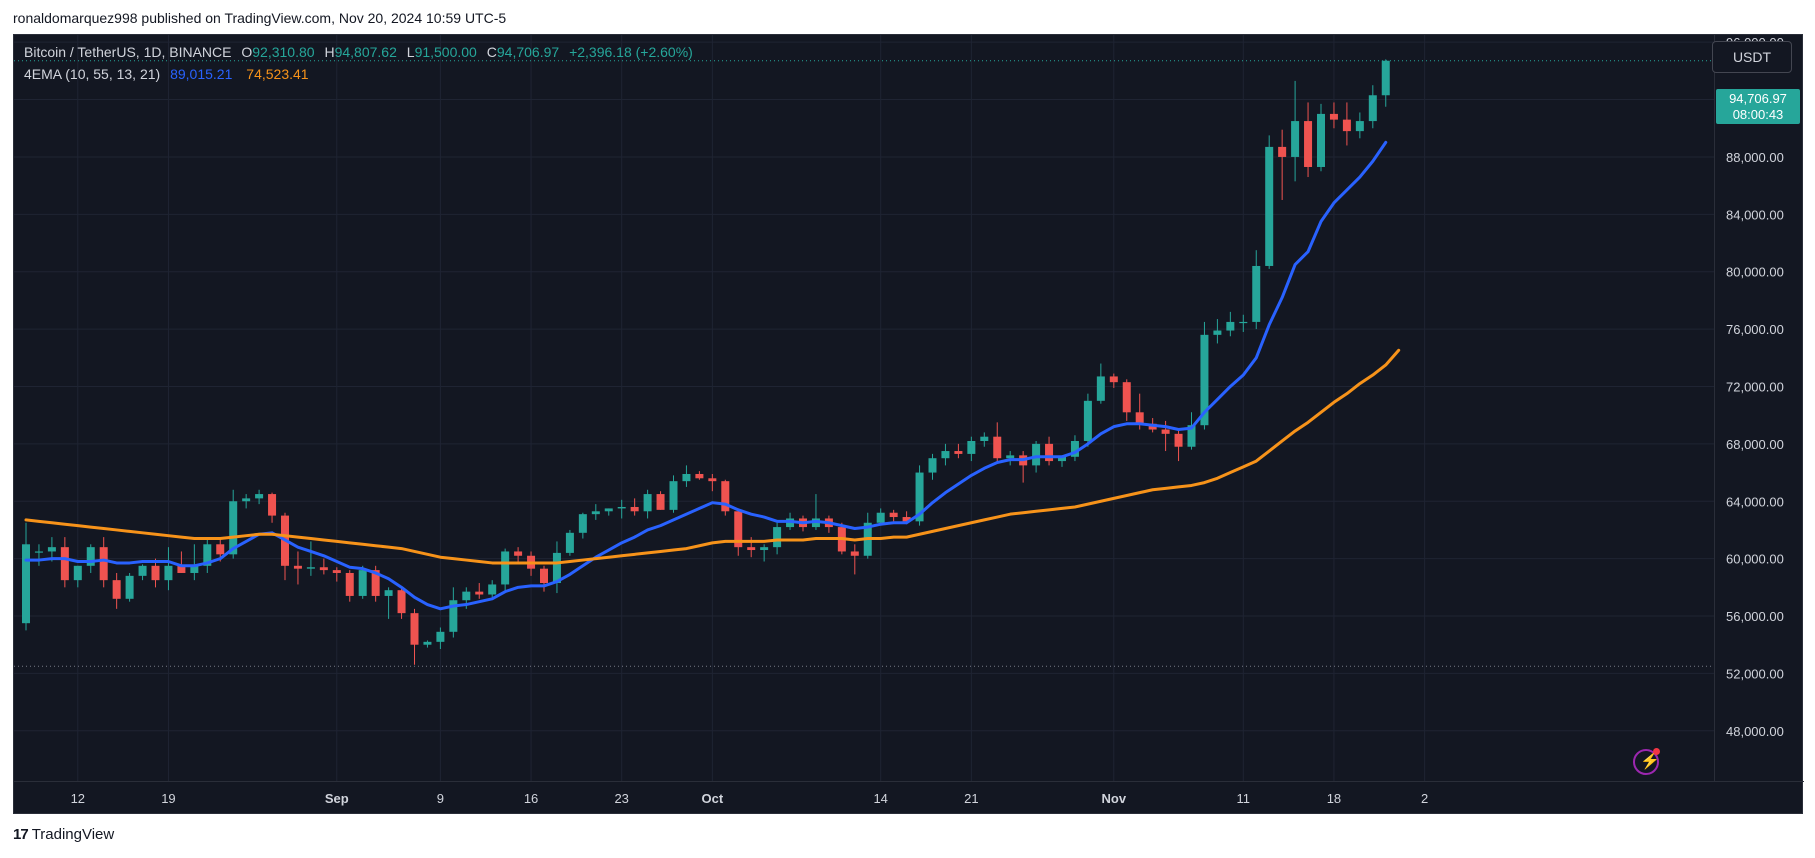 This screenshot has height=858, width=1815. Describe the element at coordinates (1755, 559) in the screenshot. I see `price-tick-label: 60,000.00` at that location.